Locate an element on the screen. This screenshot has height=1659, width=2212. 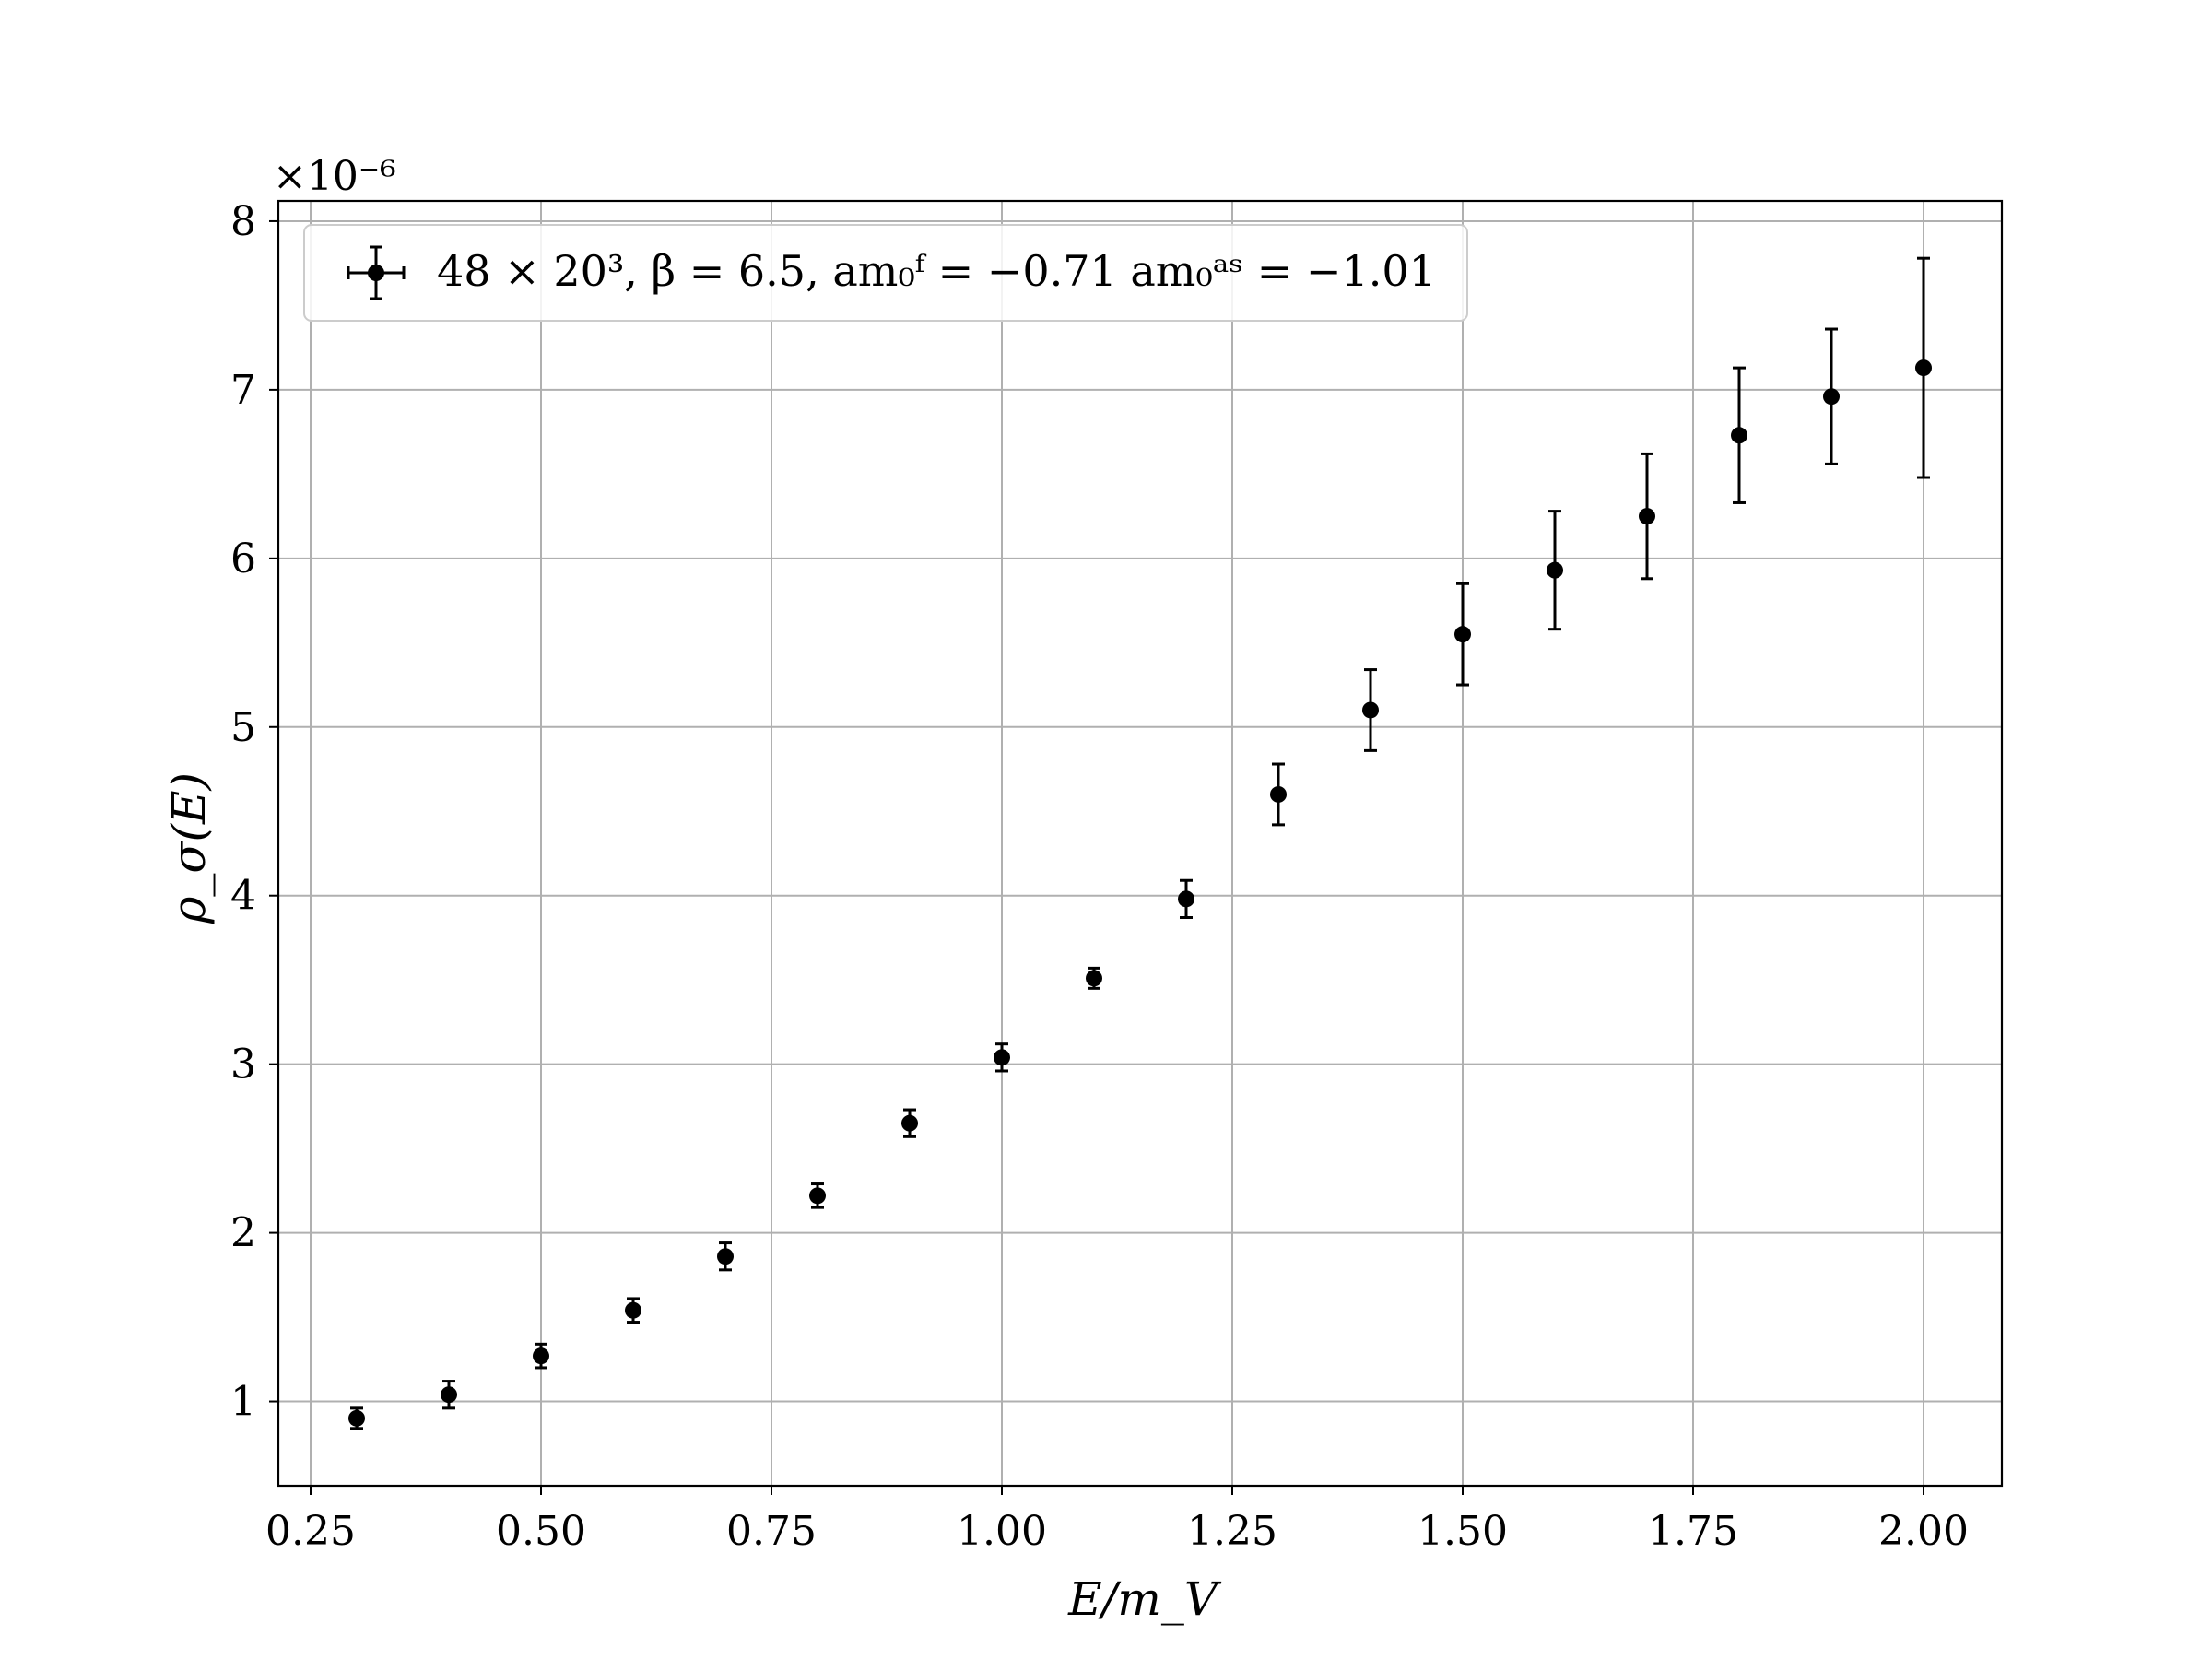
legend-marker is located at coordinates (376, 272).